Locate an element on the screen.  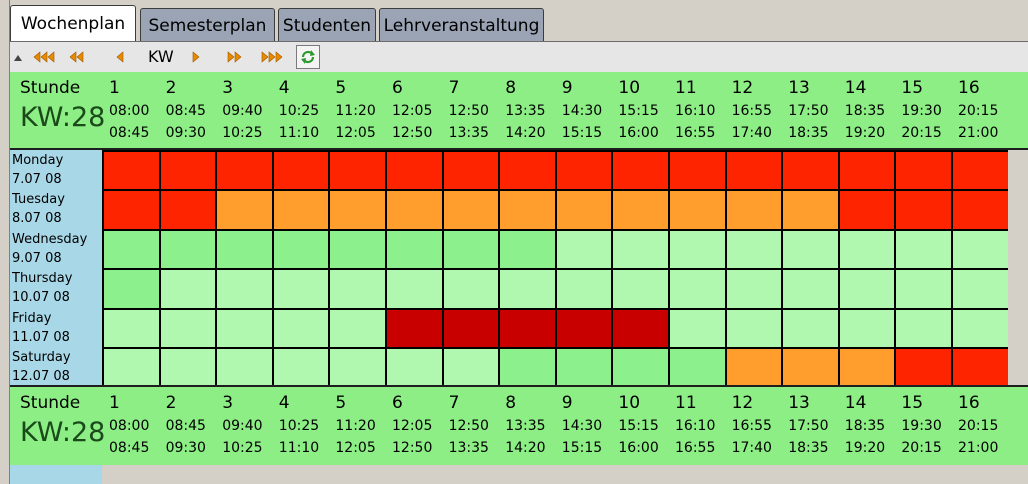
fast-forward-icon is located at coordinates (237, 57).